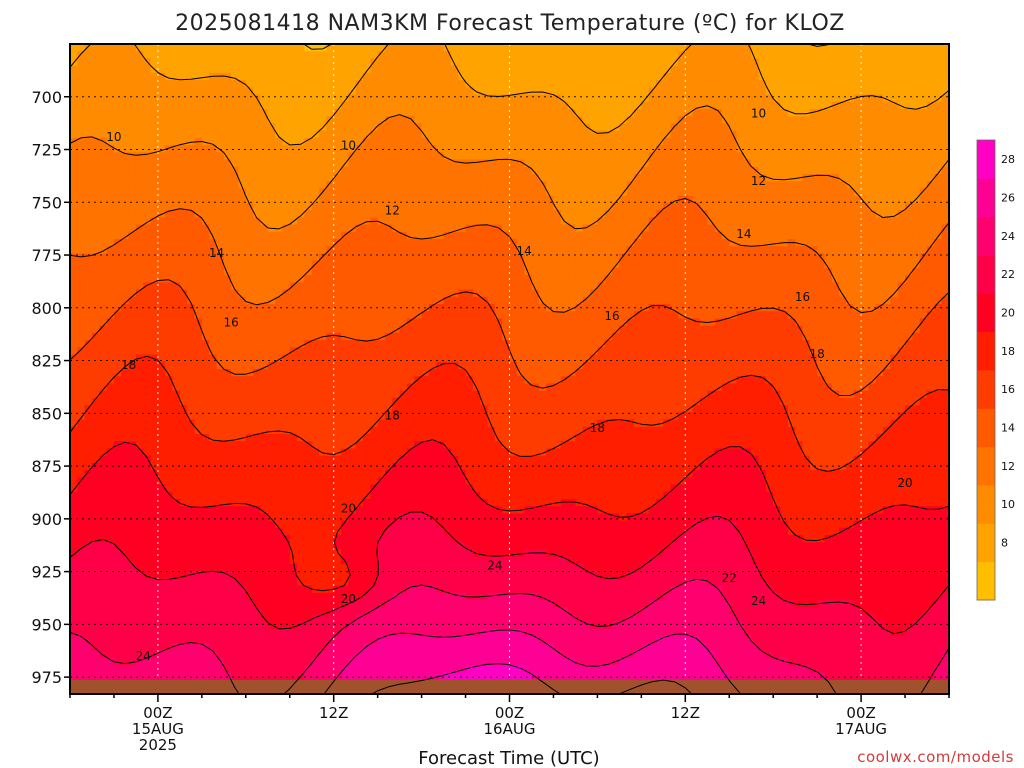 This screenshot has width=1024, height=768. Describe the element at coordinates (46, 413) in the screenshot. I see `y-tick-label: 850` at that location.